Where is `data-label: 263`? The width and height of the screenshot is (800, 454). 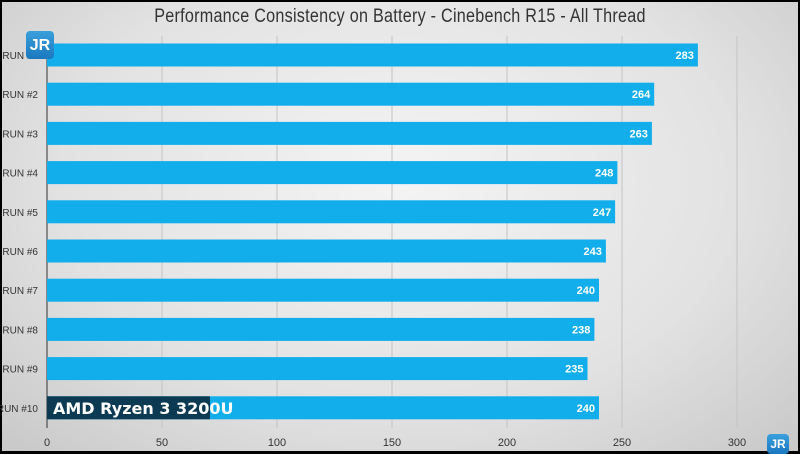 data-label: 263 is located at coordinates (639, 134).